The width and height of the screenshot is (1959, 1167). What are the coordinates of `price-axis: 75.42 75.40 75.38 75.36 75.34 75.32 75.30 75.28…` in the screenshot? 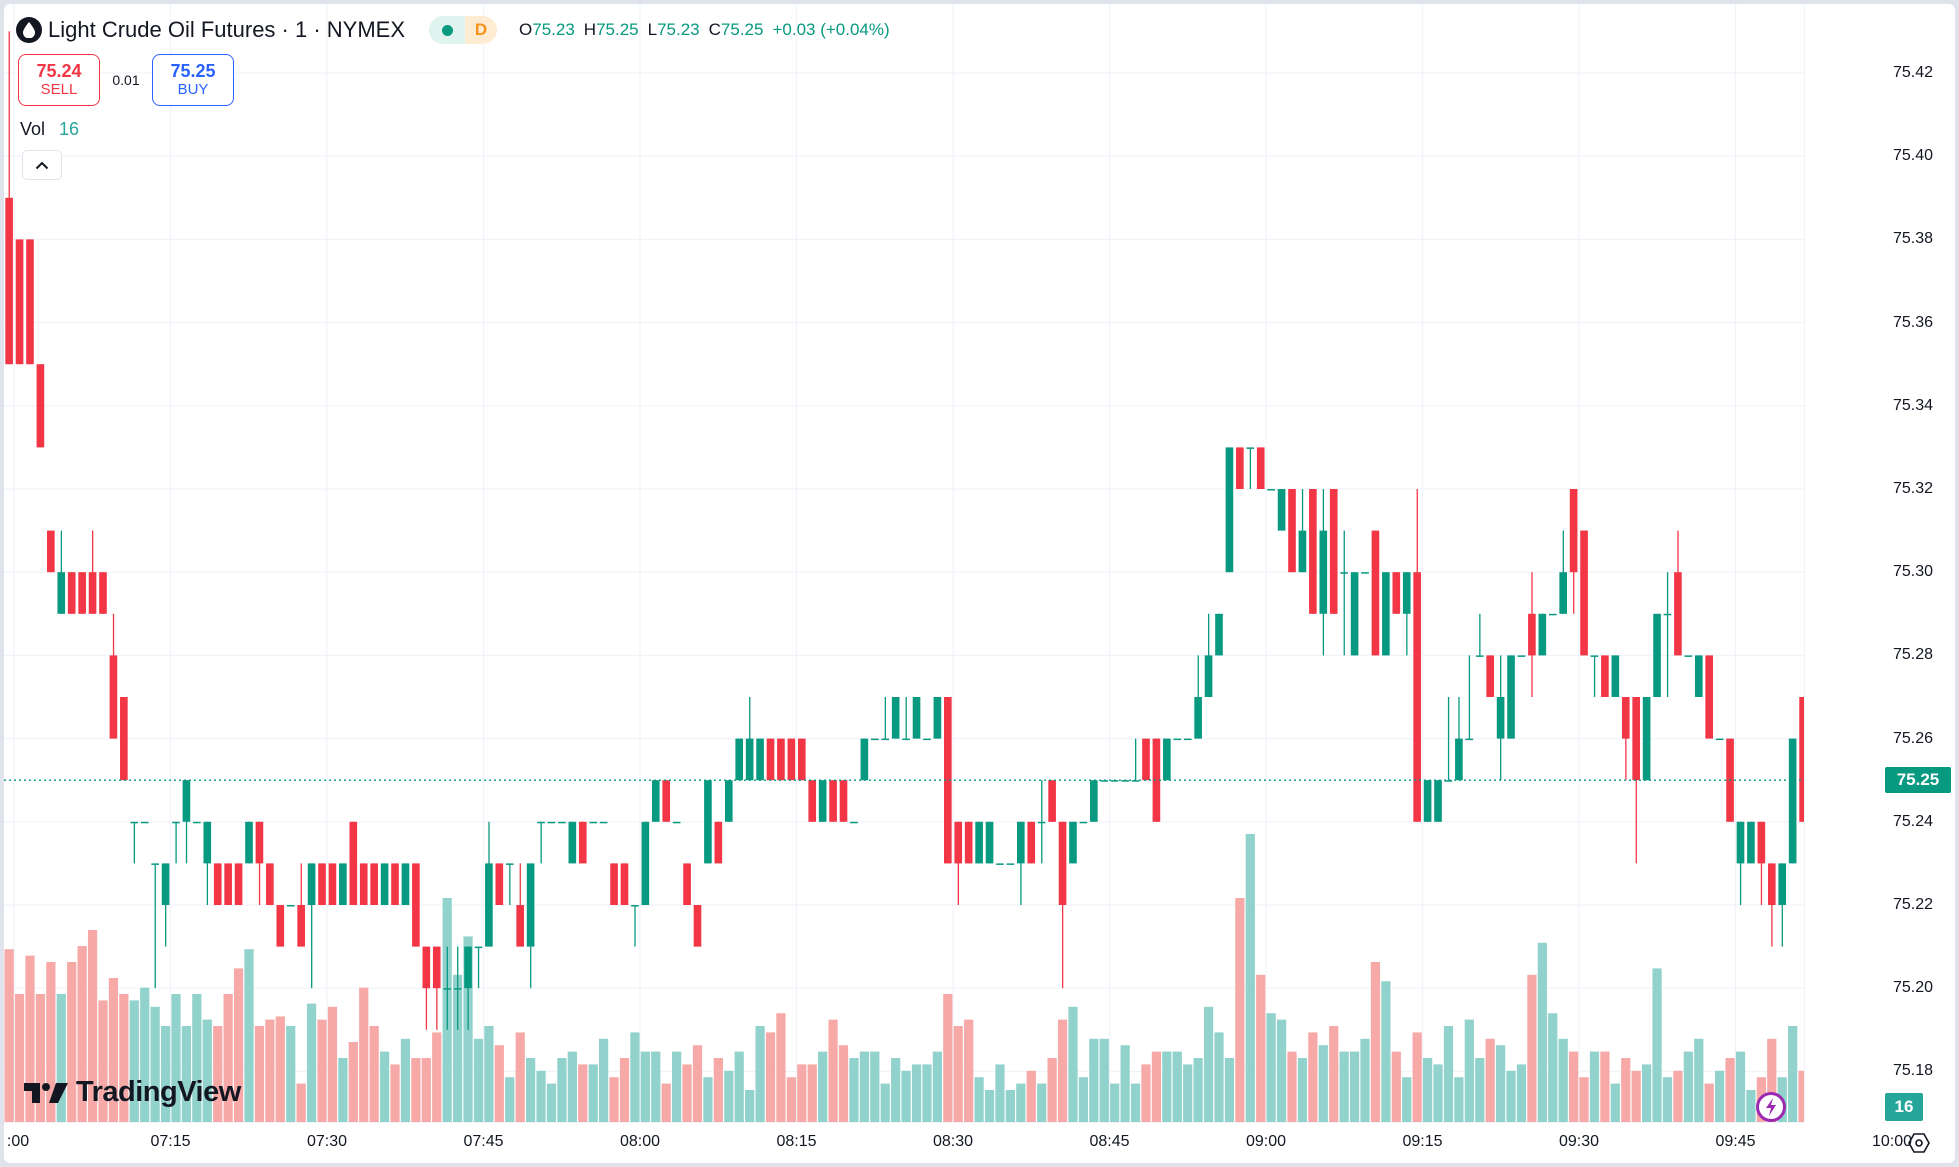 It's located at (1879, 563).